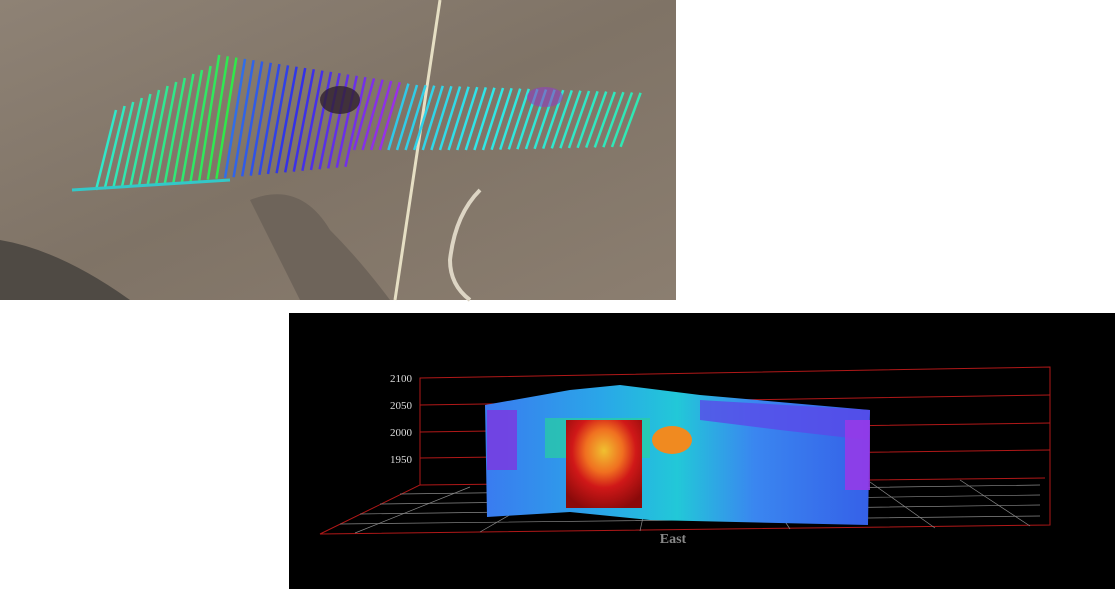 The height and width of the screenshot is (589, 1115). What do you see at coordinates (502, 440) in the screenshot?
I see `voxel-purple-left` at bounding box center [502, 440].